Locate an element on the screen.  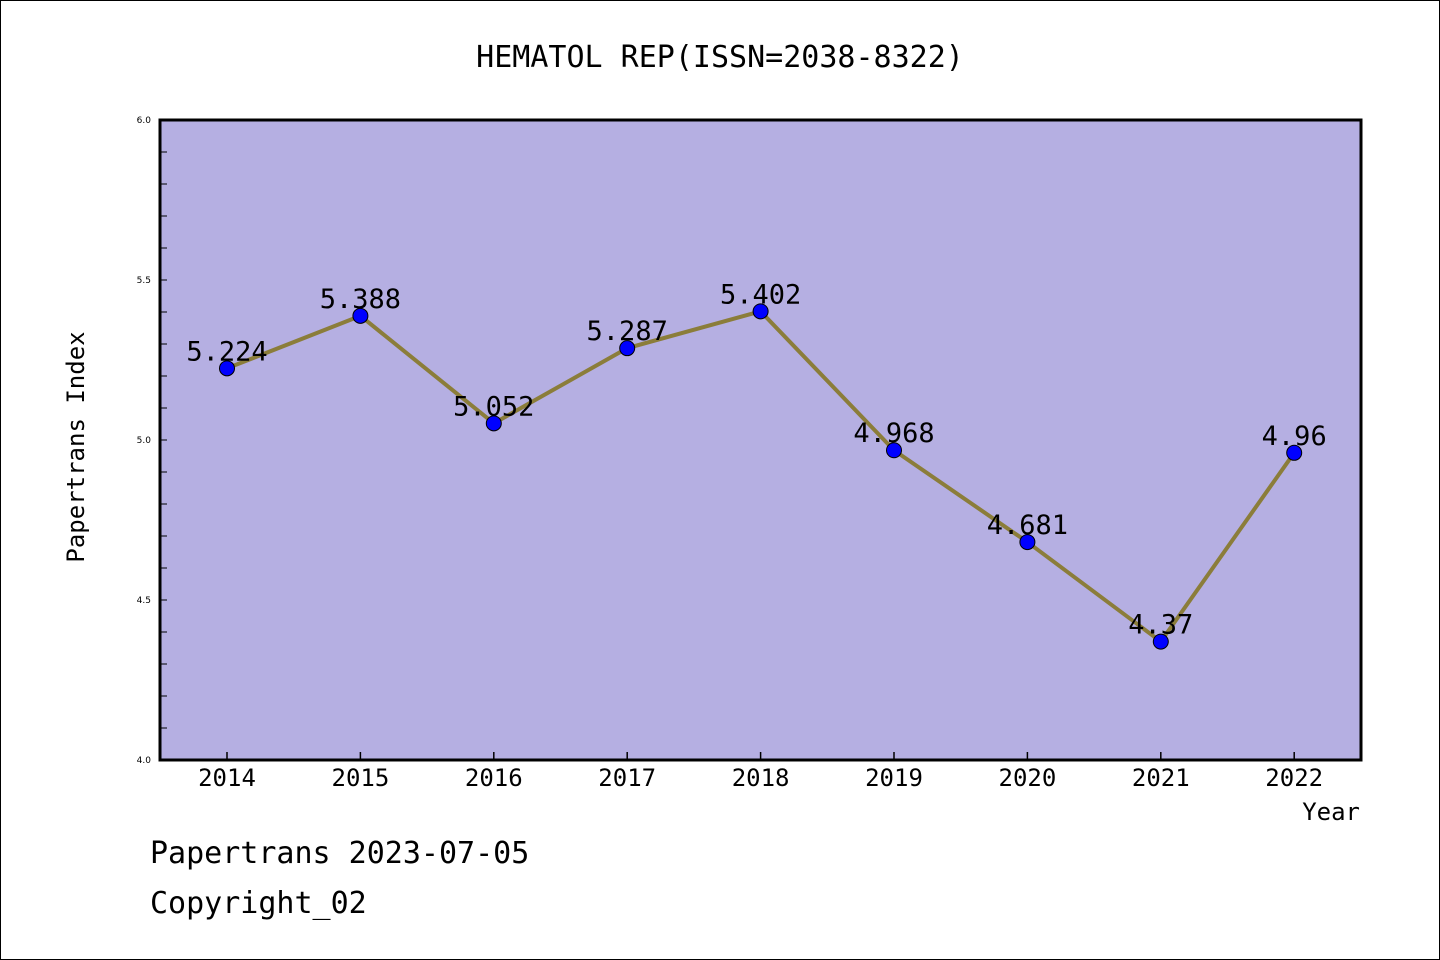
chart-title: HEMATOL REP(ISSN=2038-8322) is located at coordinates (720, 57).